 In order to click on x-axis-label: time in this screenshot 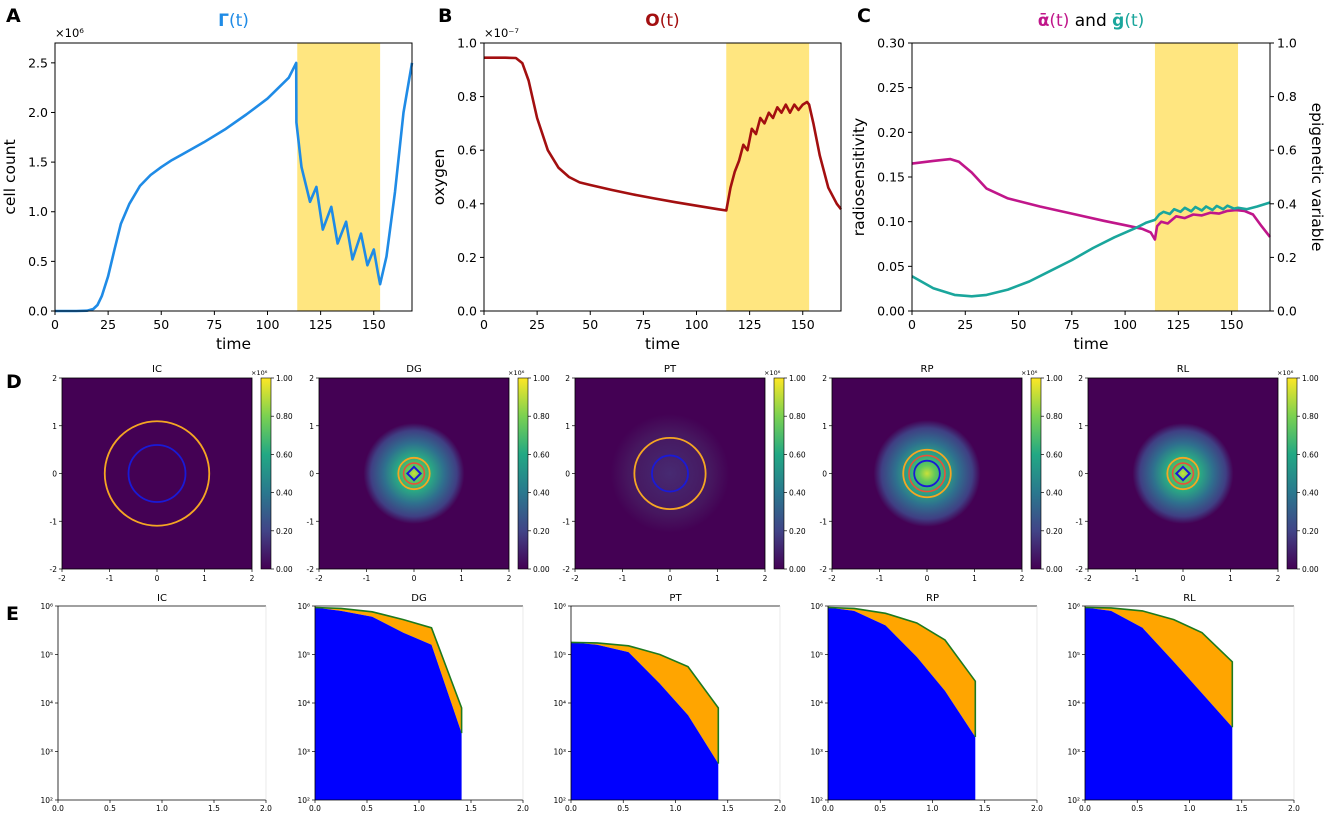, I will do `click(1090, 344)`.